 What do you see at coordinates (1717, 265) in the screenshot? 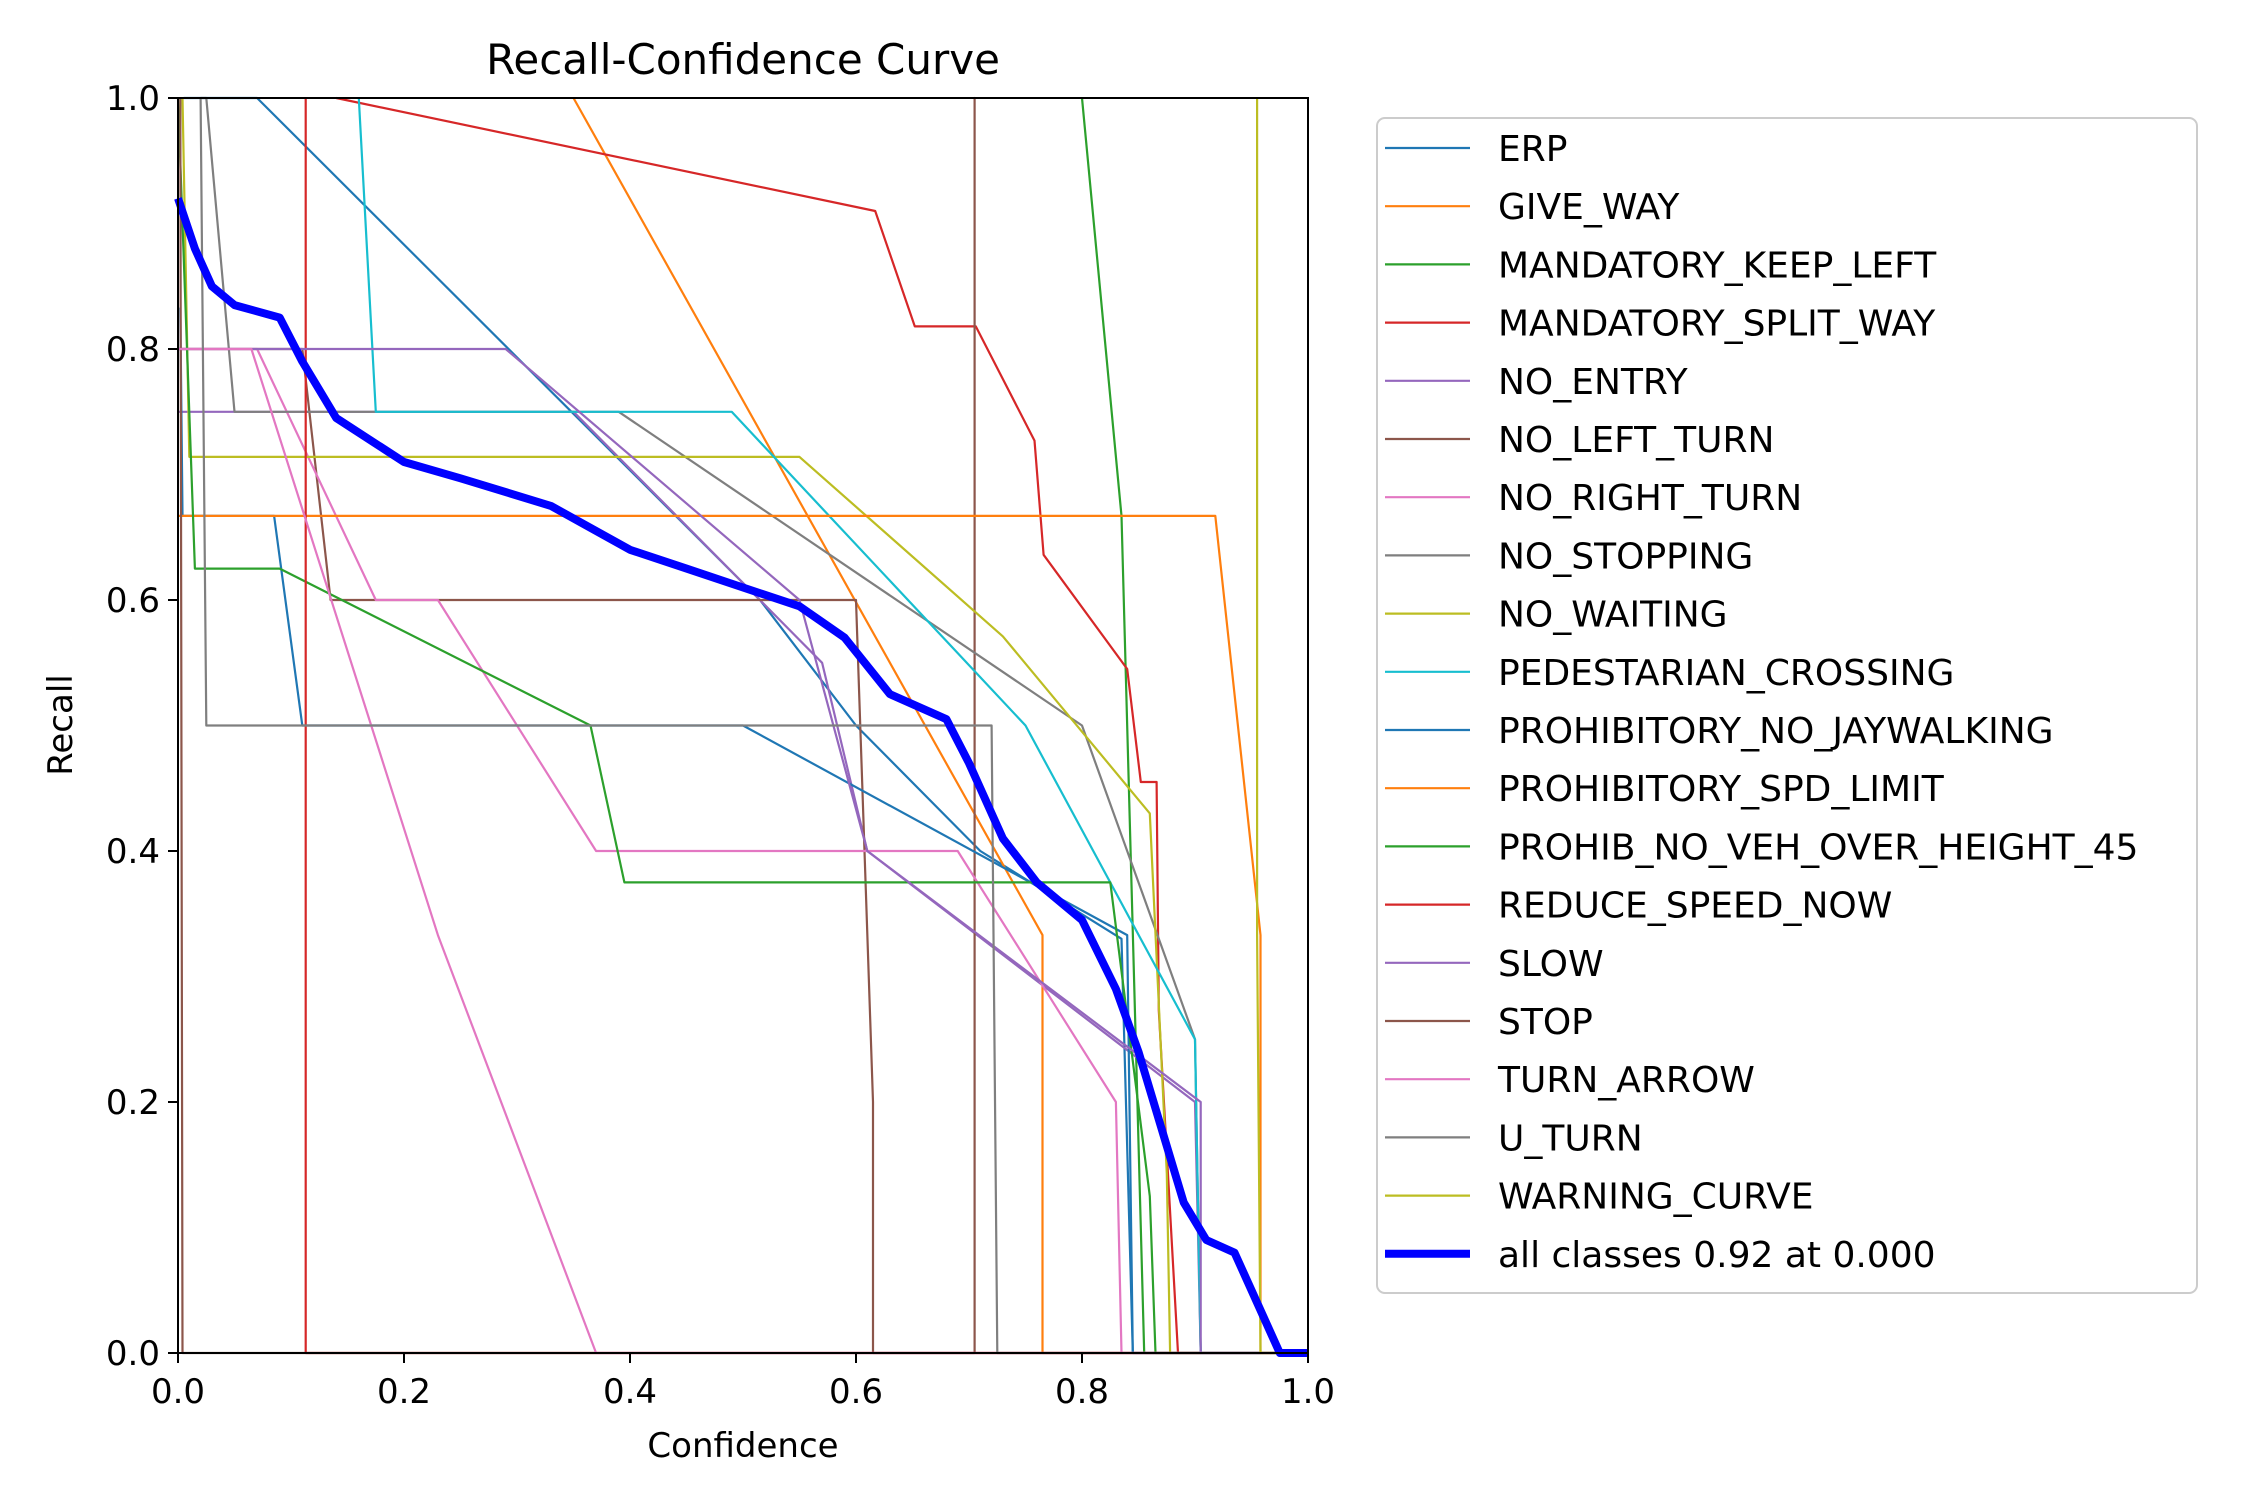
I see `legend-label-mandatory-keep-left: MANDATORY_KEEP_LEFT` at bounding box center [1717, 265].